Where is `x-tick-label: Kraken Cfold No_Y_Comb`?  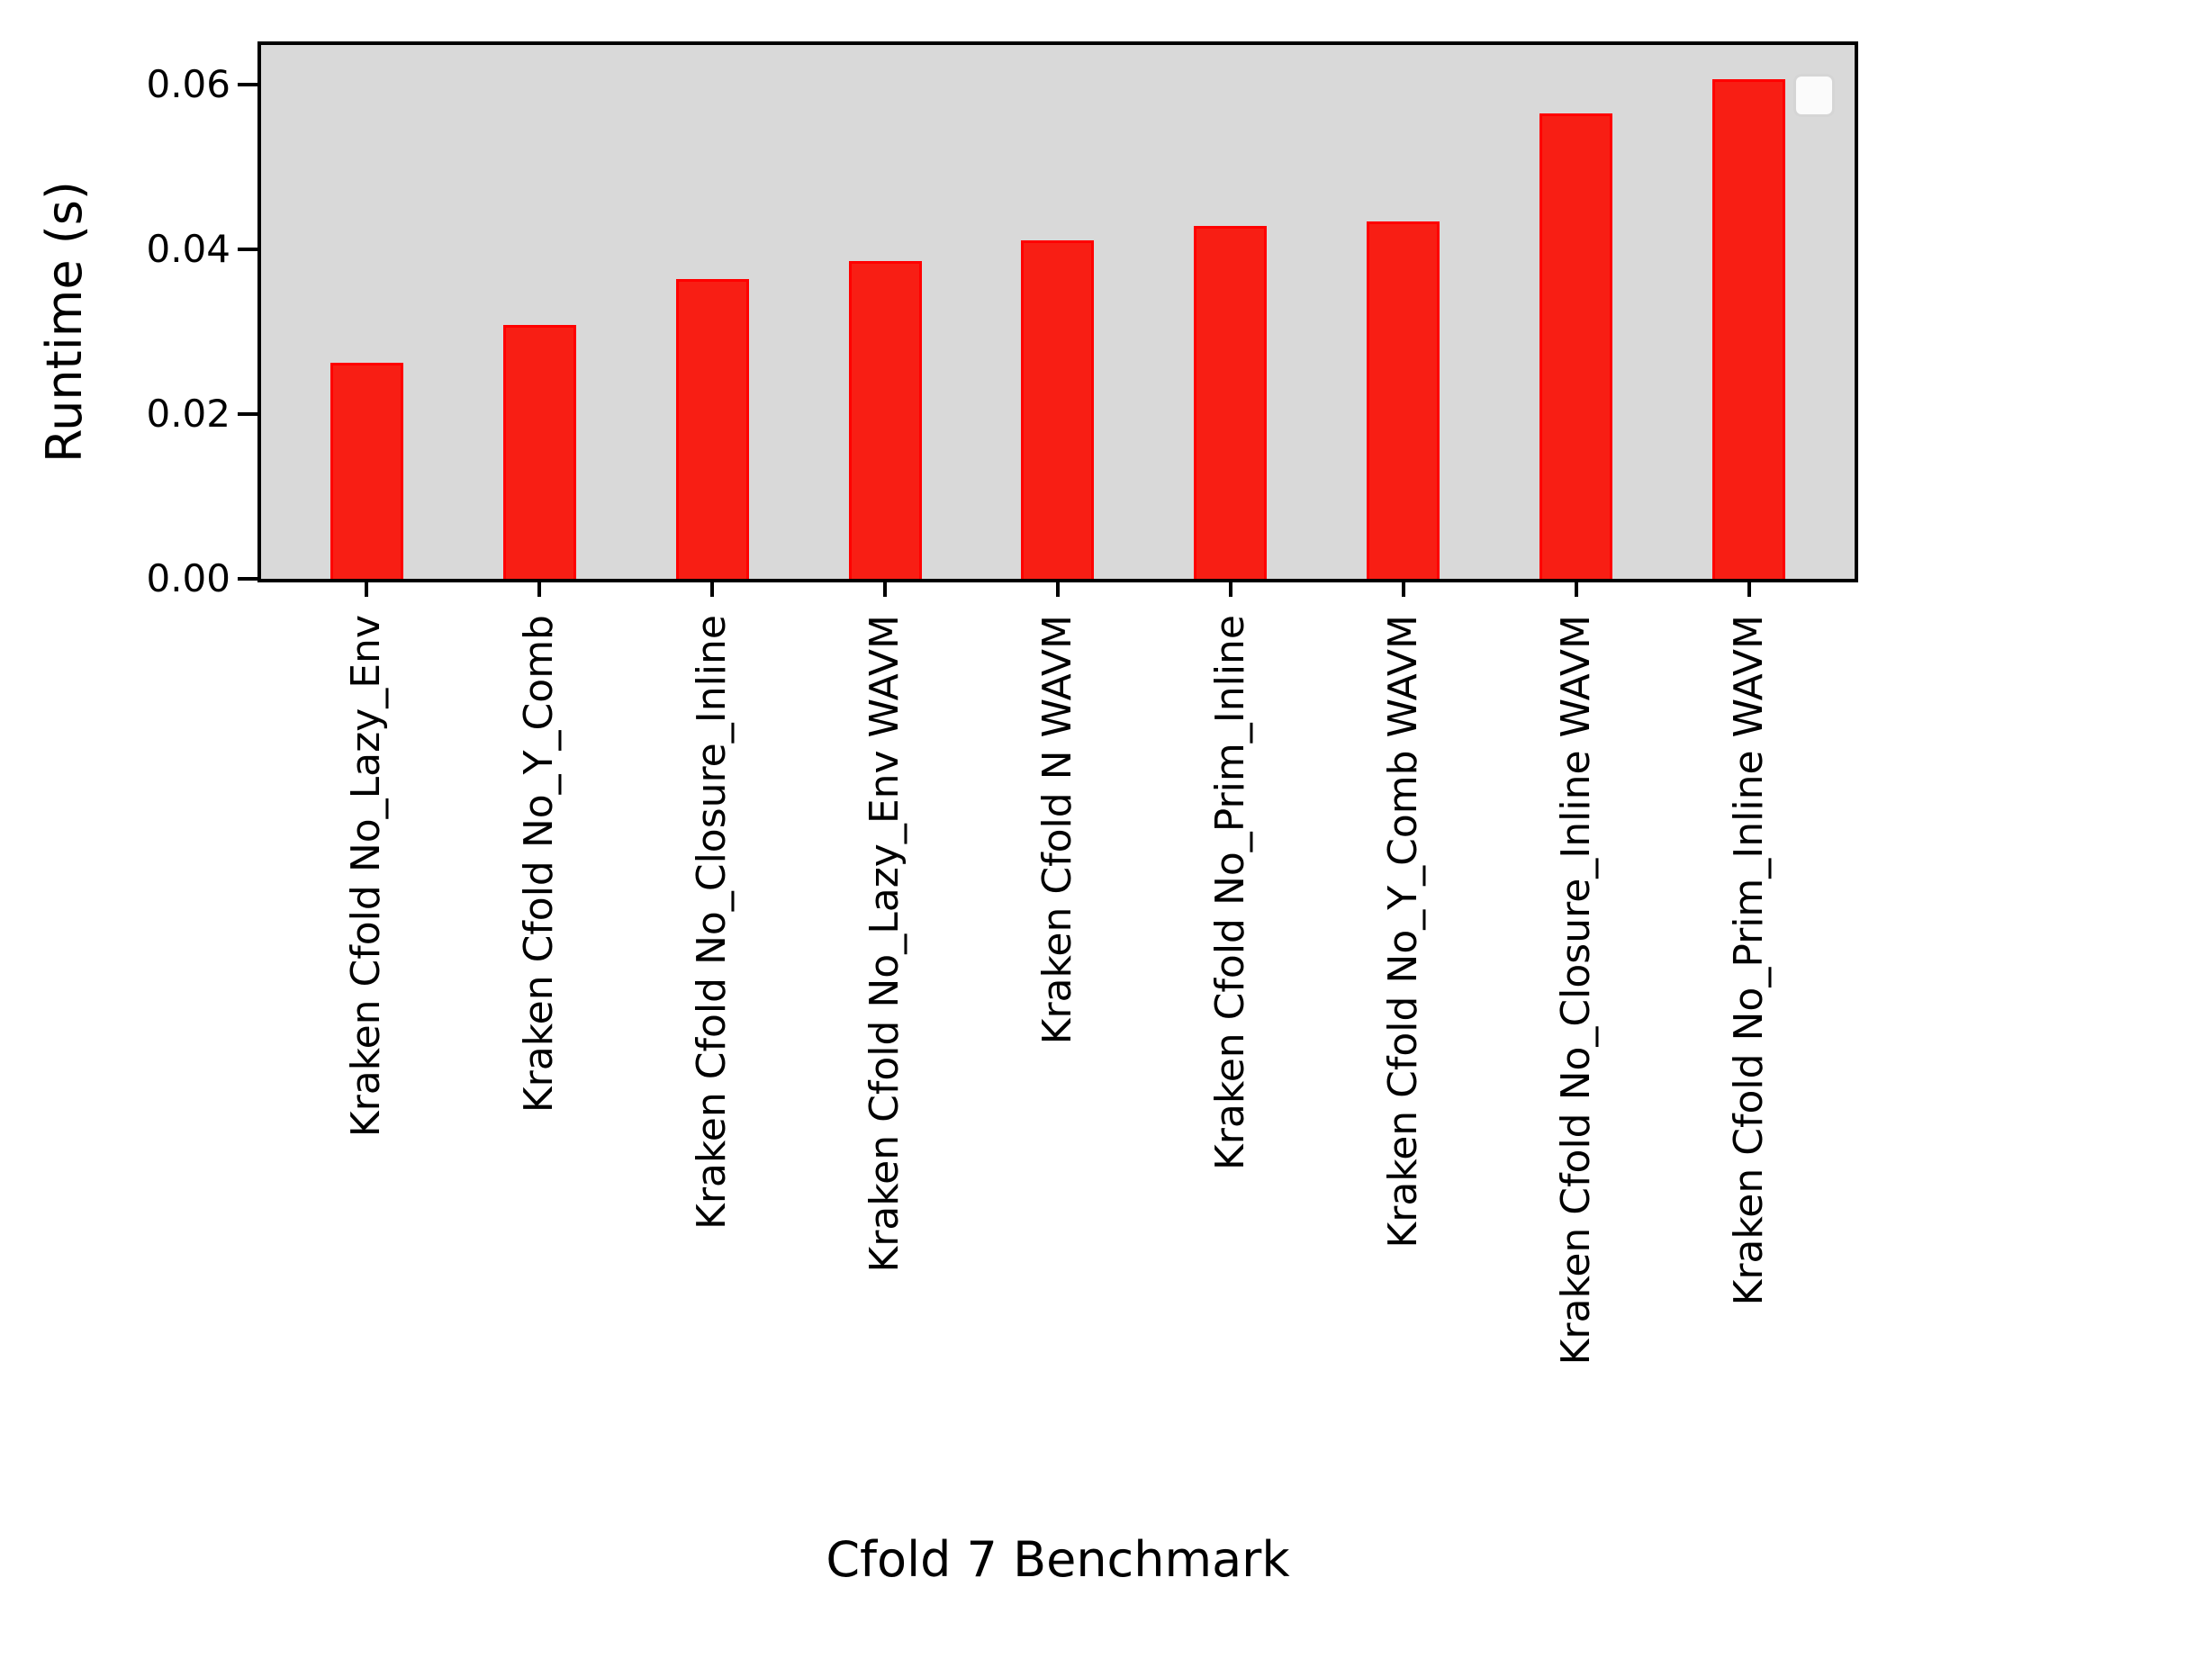
x-tick-label: Kraken Cfold No_Y_Comb is located at coordinates (539, 864).